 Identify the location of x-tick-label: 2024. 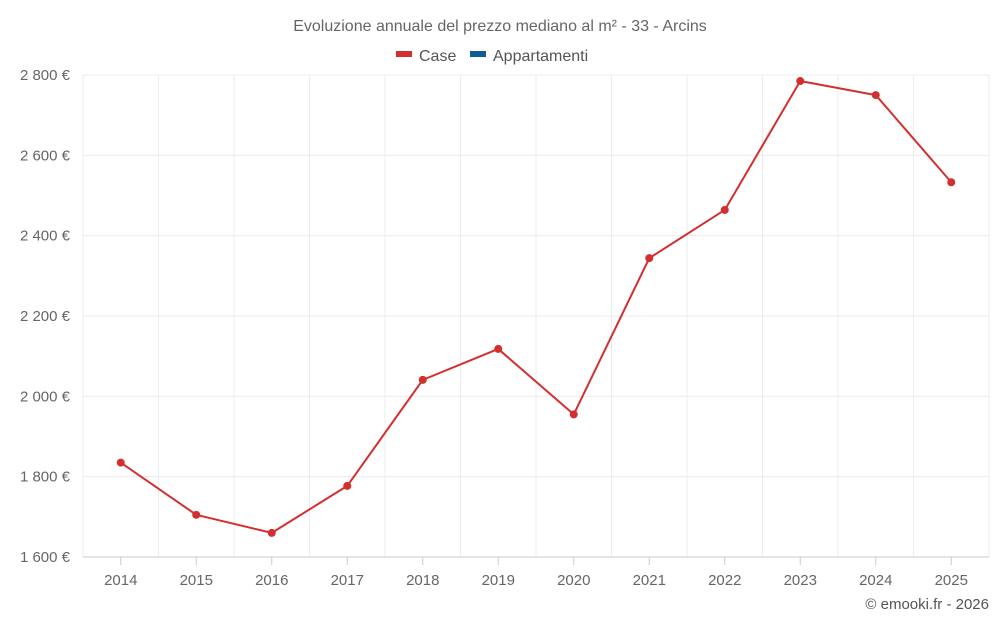
(875, 580).